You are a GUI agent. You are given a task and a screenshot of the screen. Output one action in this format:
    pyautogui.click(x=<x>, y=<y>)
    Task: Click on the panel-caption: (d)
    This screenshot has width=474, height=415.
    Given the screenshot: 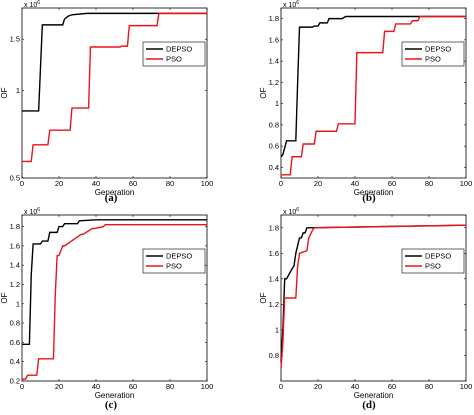 What is the action you would take?
    pyautogui.click(x=369, y=405)
    